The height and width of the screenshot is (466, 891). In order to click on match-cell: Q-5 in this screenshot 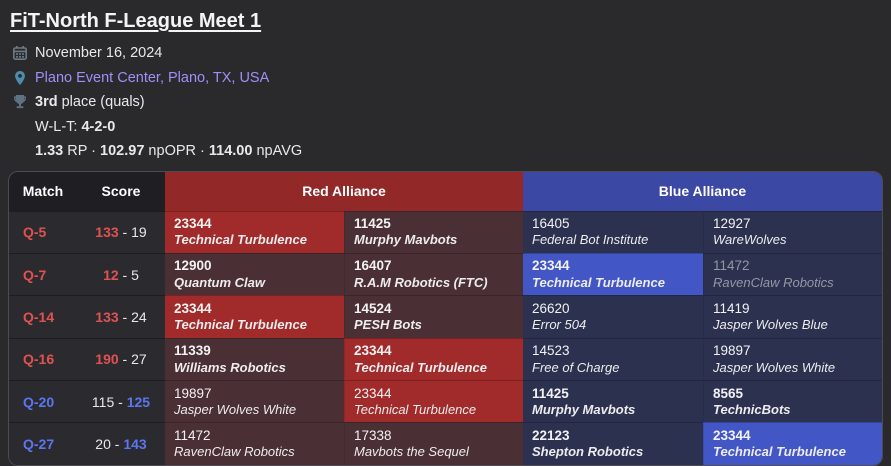, I will do `click(43, 231)`.